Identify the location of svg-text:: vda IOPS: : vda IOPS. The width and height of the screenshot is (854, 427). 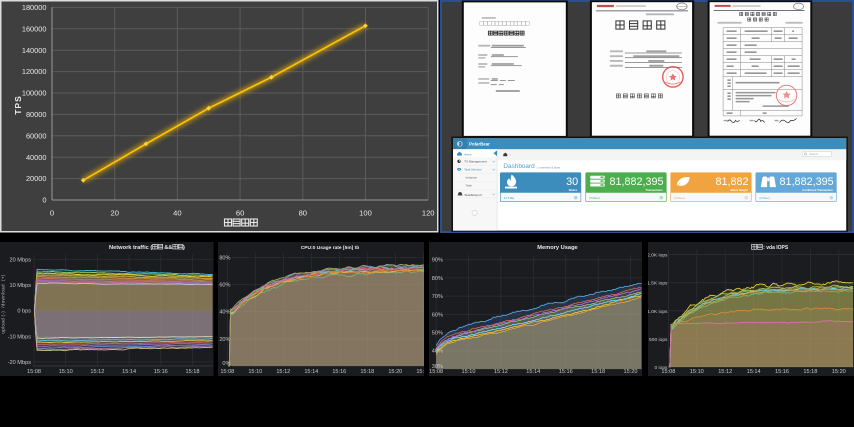
(776, 248).